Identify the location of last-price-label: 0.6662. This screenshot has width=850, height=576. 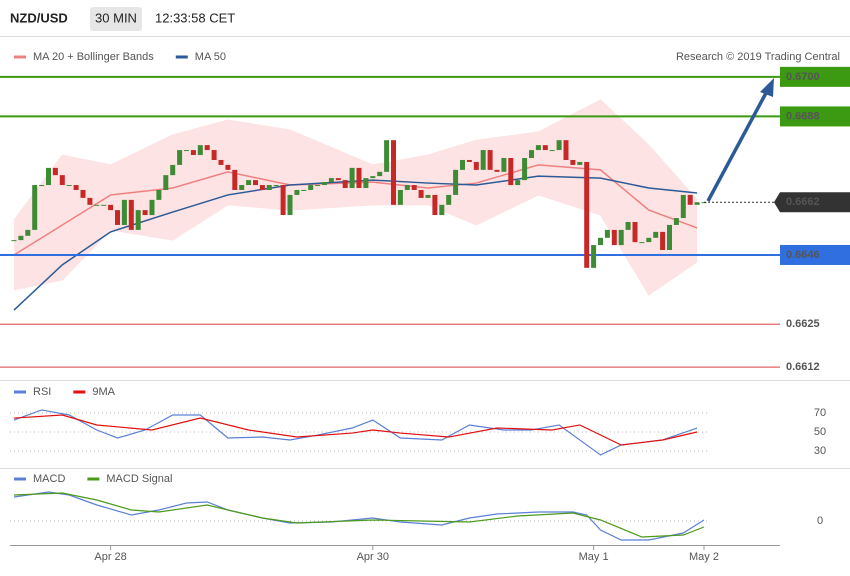
(803, 202).